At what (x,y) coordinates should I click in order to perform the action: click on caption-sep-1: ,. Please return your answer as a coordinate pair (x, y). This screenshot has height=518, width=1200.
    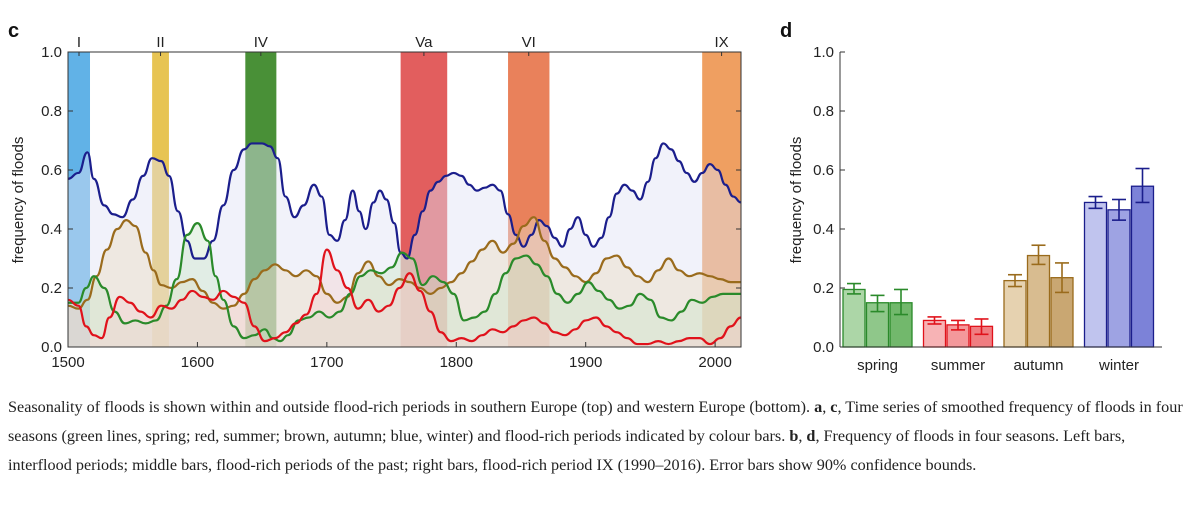
    Looking at the image, I should click on (826, 407).